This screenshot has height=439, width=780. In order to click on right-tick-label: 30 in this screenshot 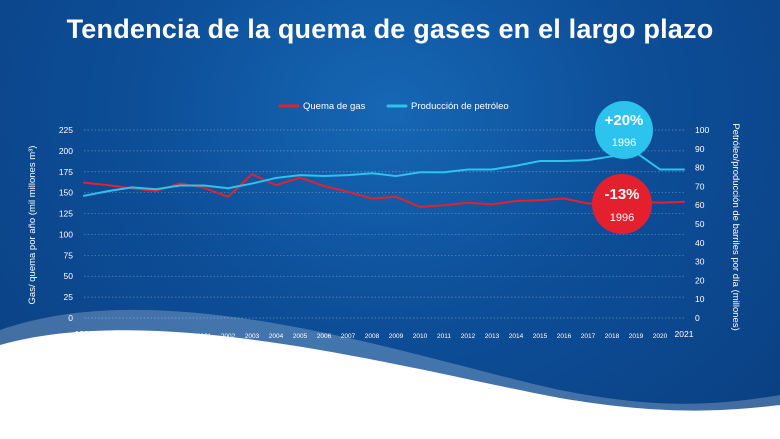, I will do `click(700, 262)`.